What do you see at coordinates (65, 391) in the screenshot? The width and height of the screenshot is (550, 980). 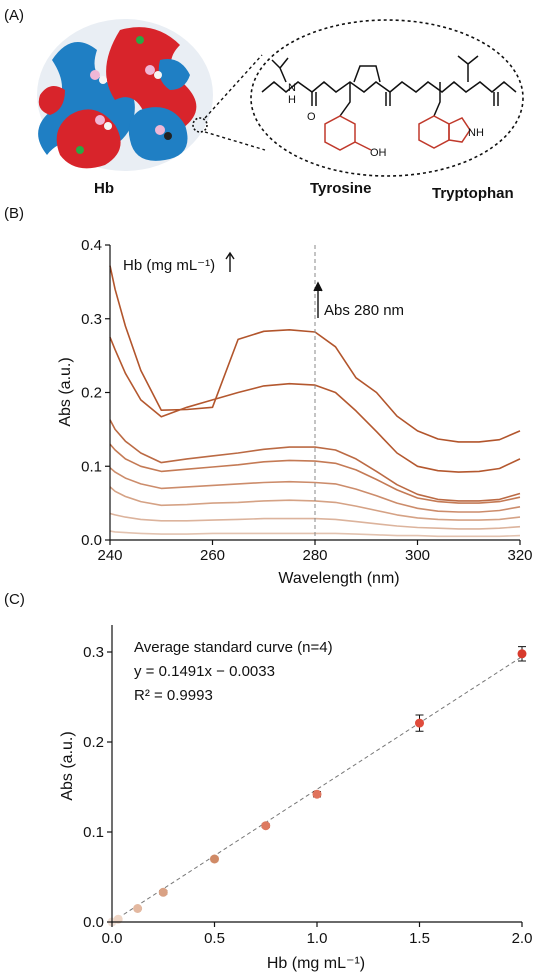 I see `chart-b-y-axis-label: Abs (a.u.)` at bounding box center [65, 391].